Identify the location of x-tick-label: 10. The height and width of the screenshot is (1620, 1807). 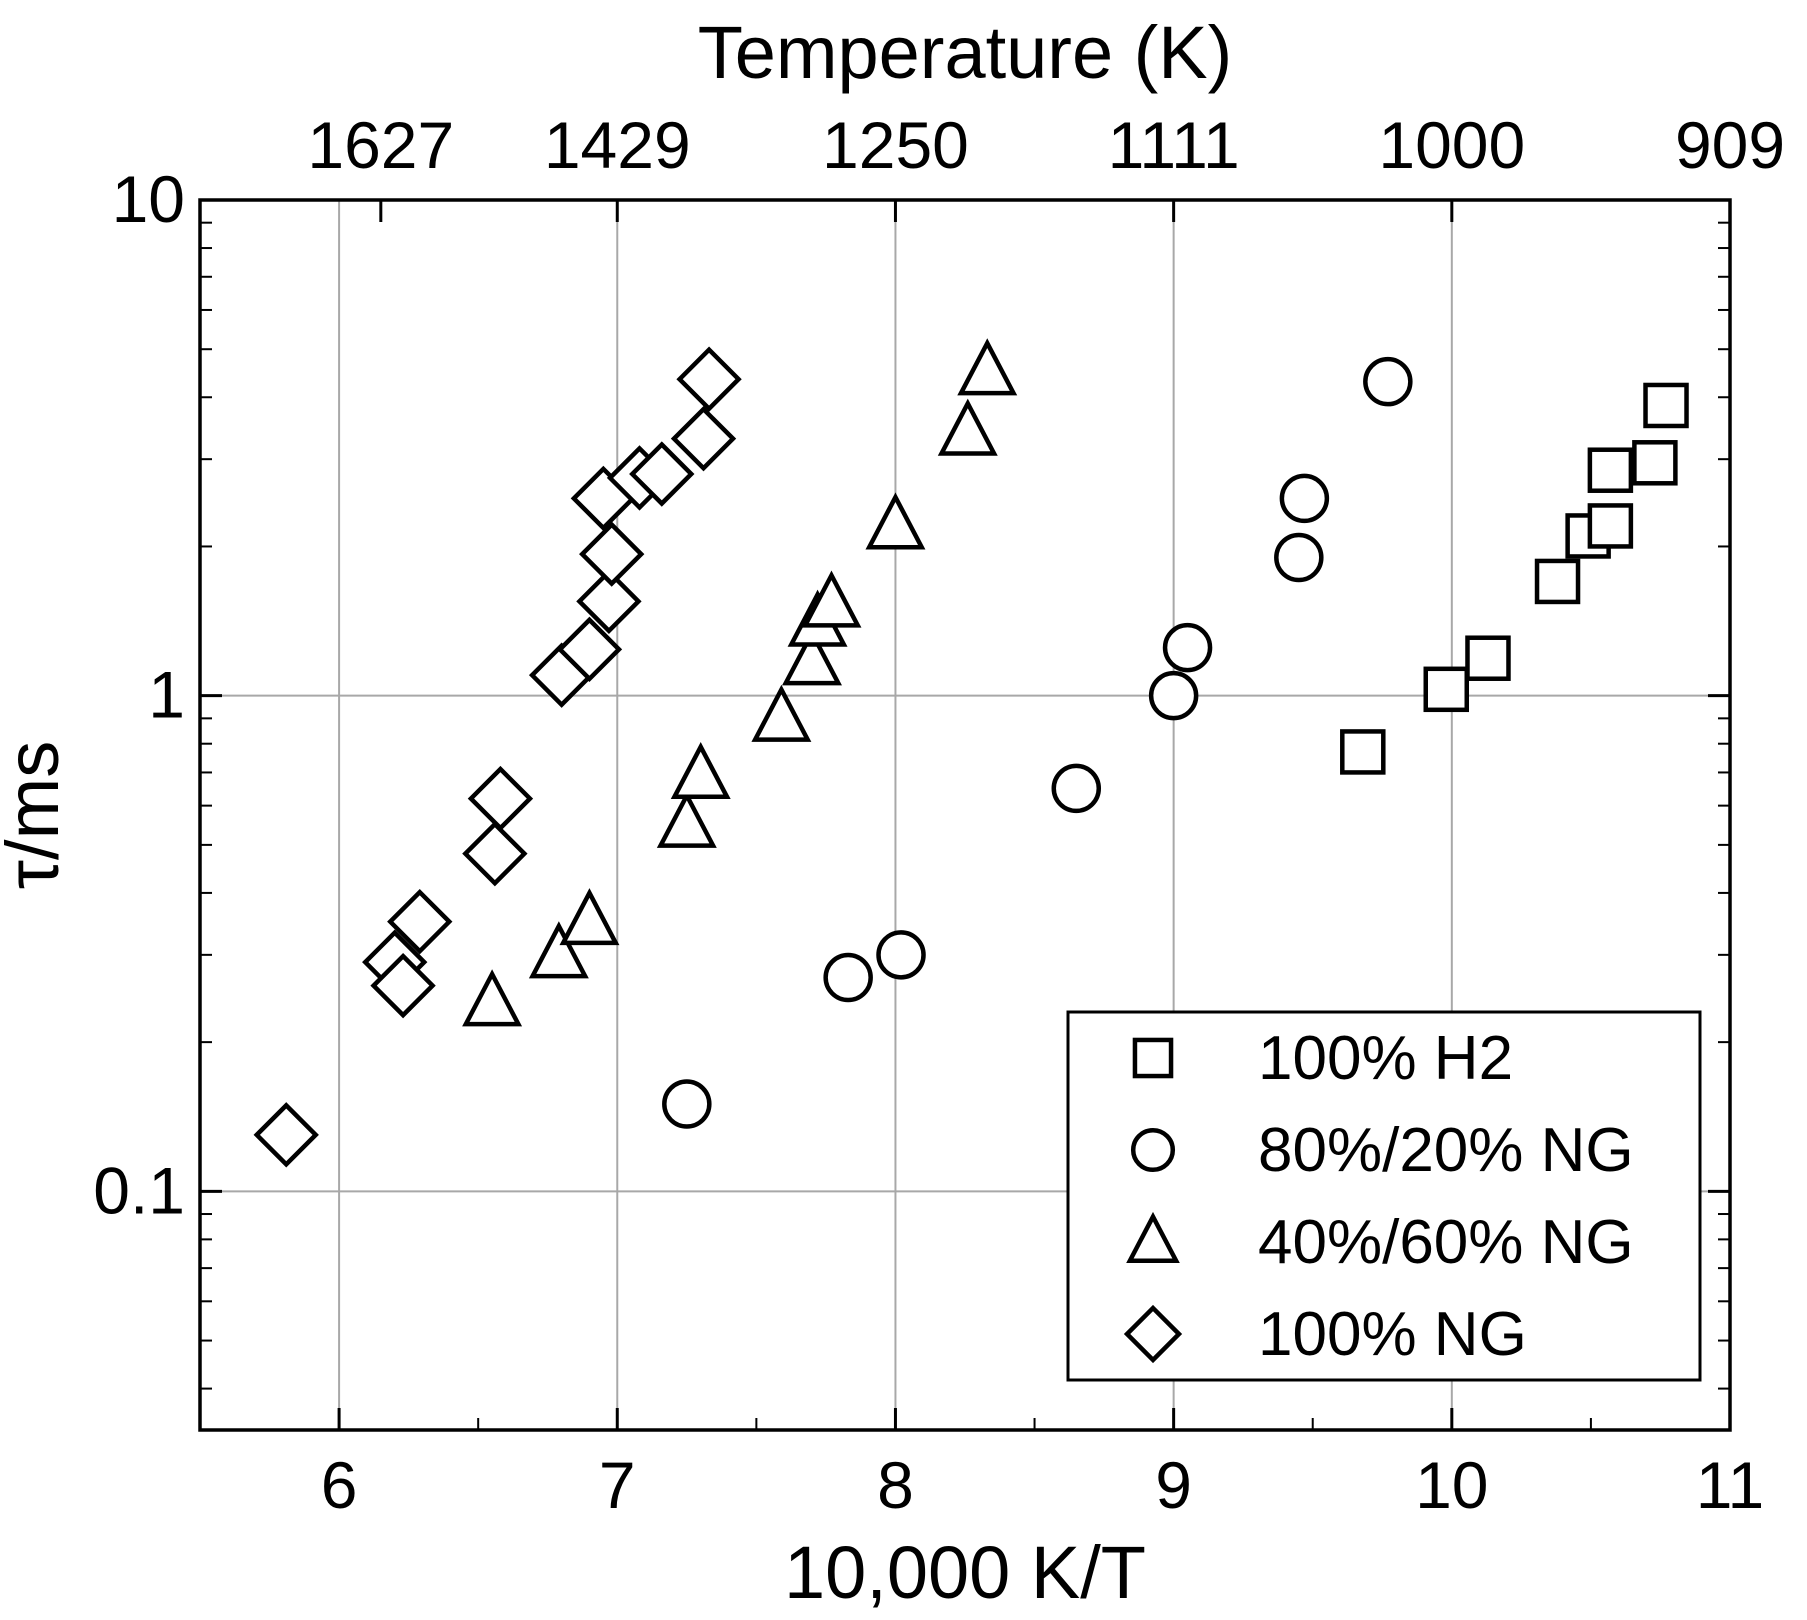
(1451, 1485).